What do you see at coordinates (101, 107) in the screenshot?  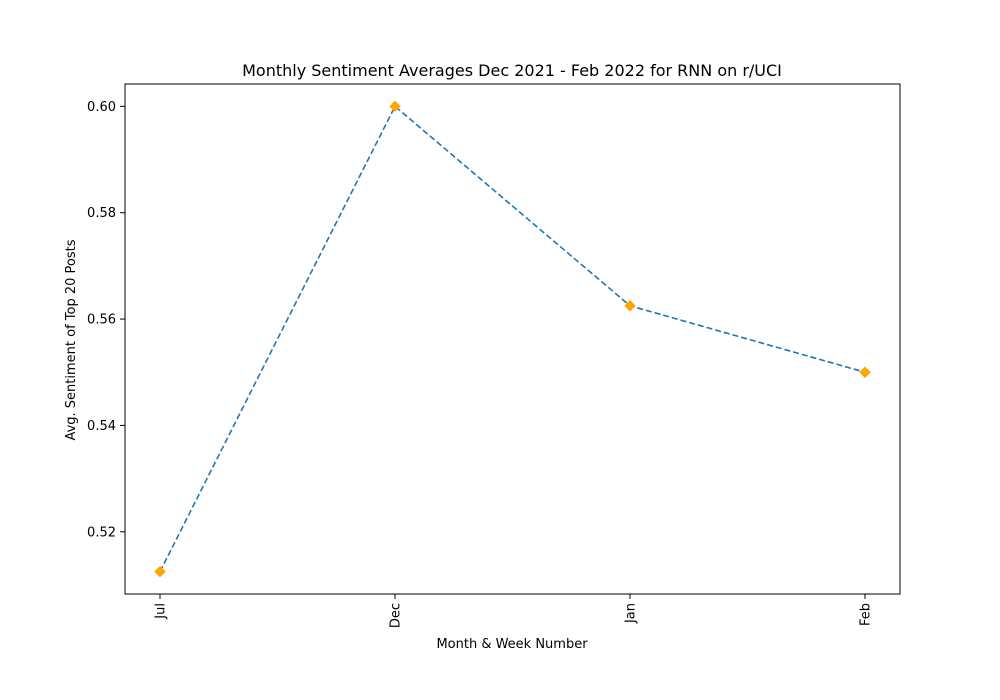 I see `y-tick-label: 0.60` at bounding box center [101, 107].